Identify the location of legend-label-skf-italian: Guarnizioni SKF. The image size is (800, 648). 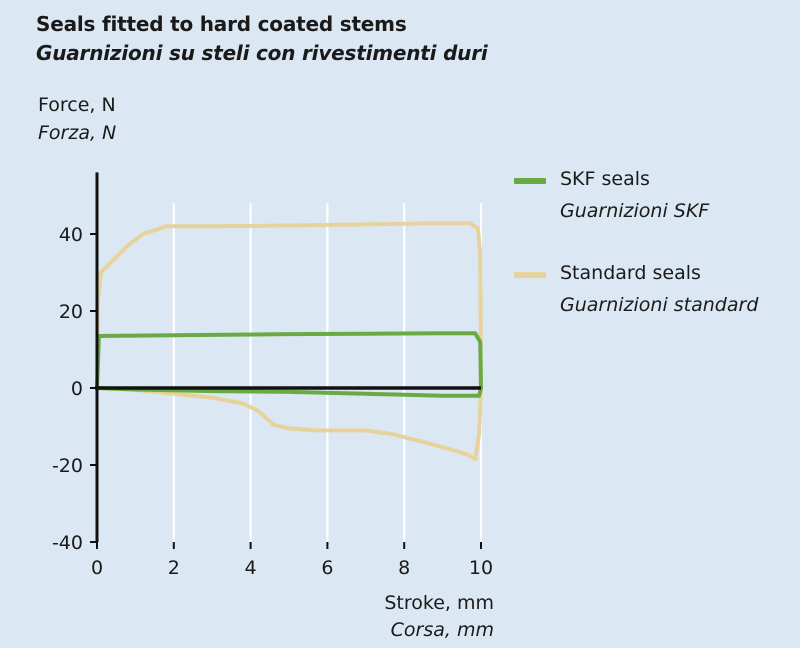
(635, 211).